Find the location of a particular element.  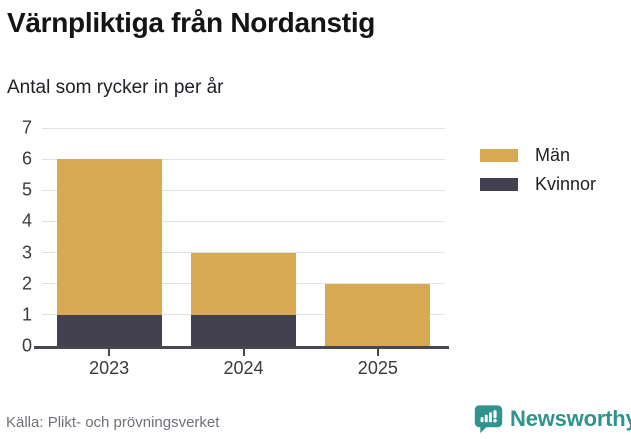

y-tick-label: 6 is located at coordinates (26, 158).